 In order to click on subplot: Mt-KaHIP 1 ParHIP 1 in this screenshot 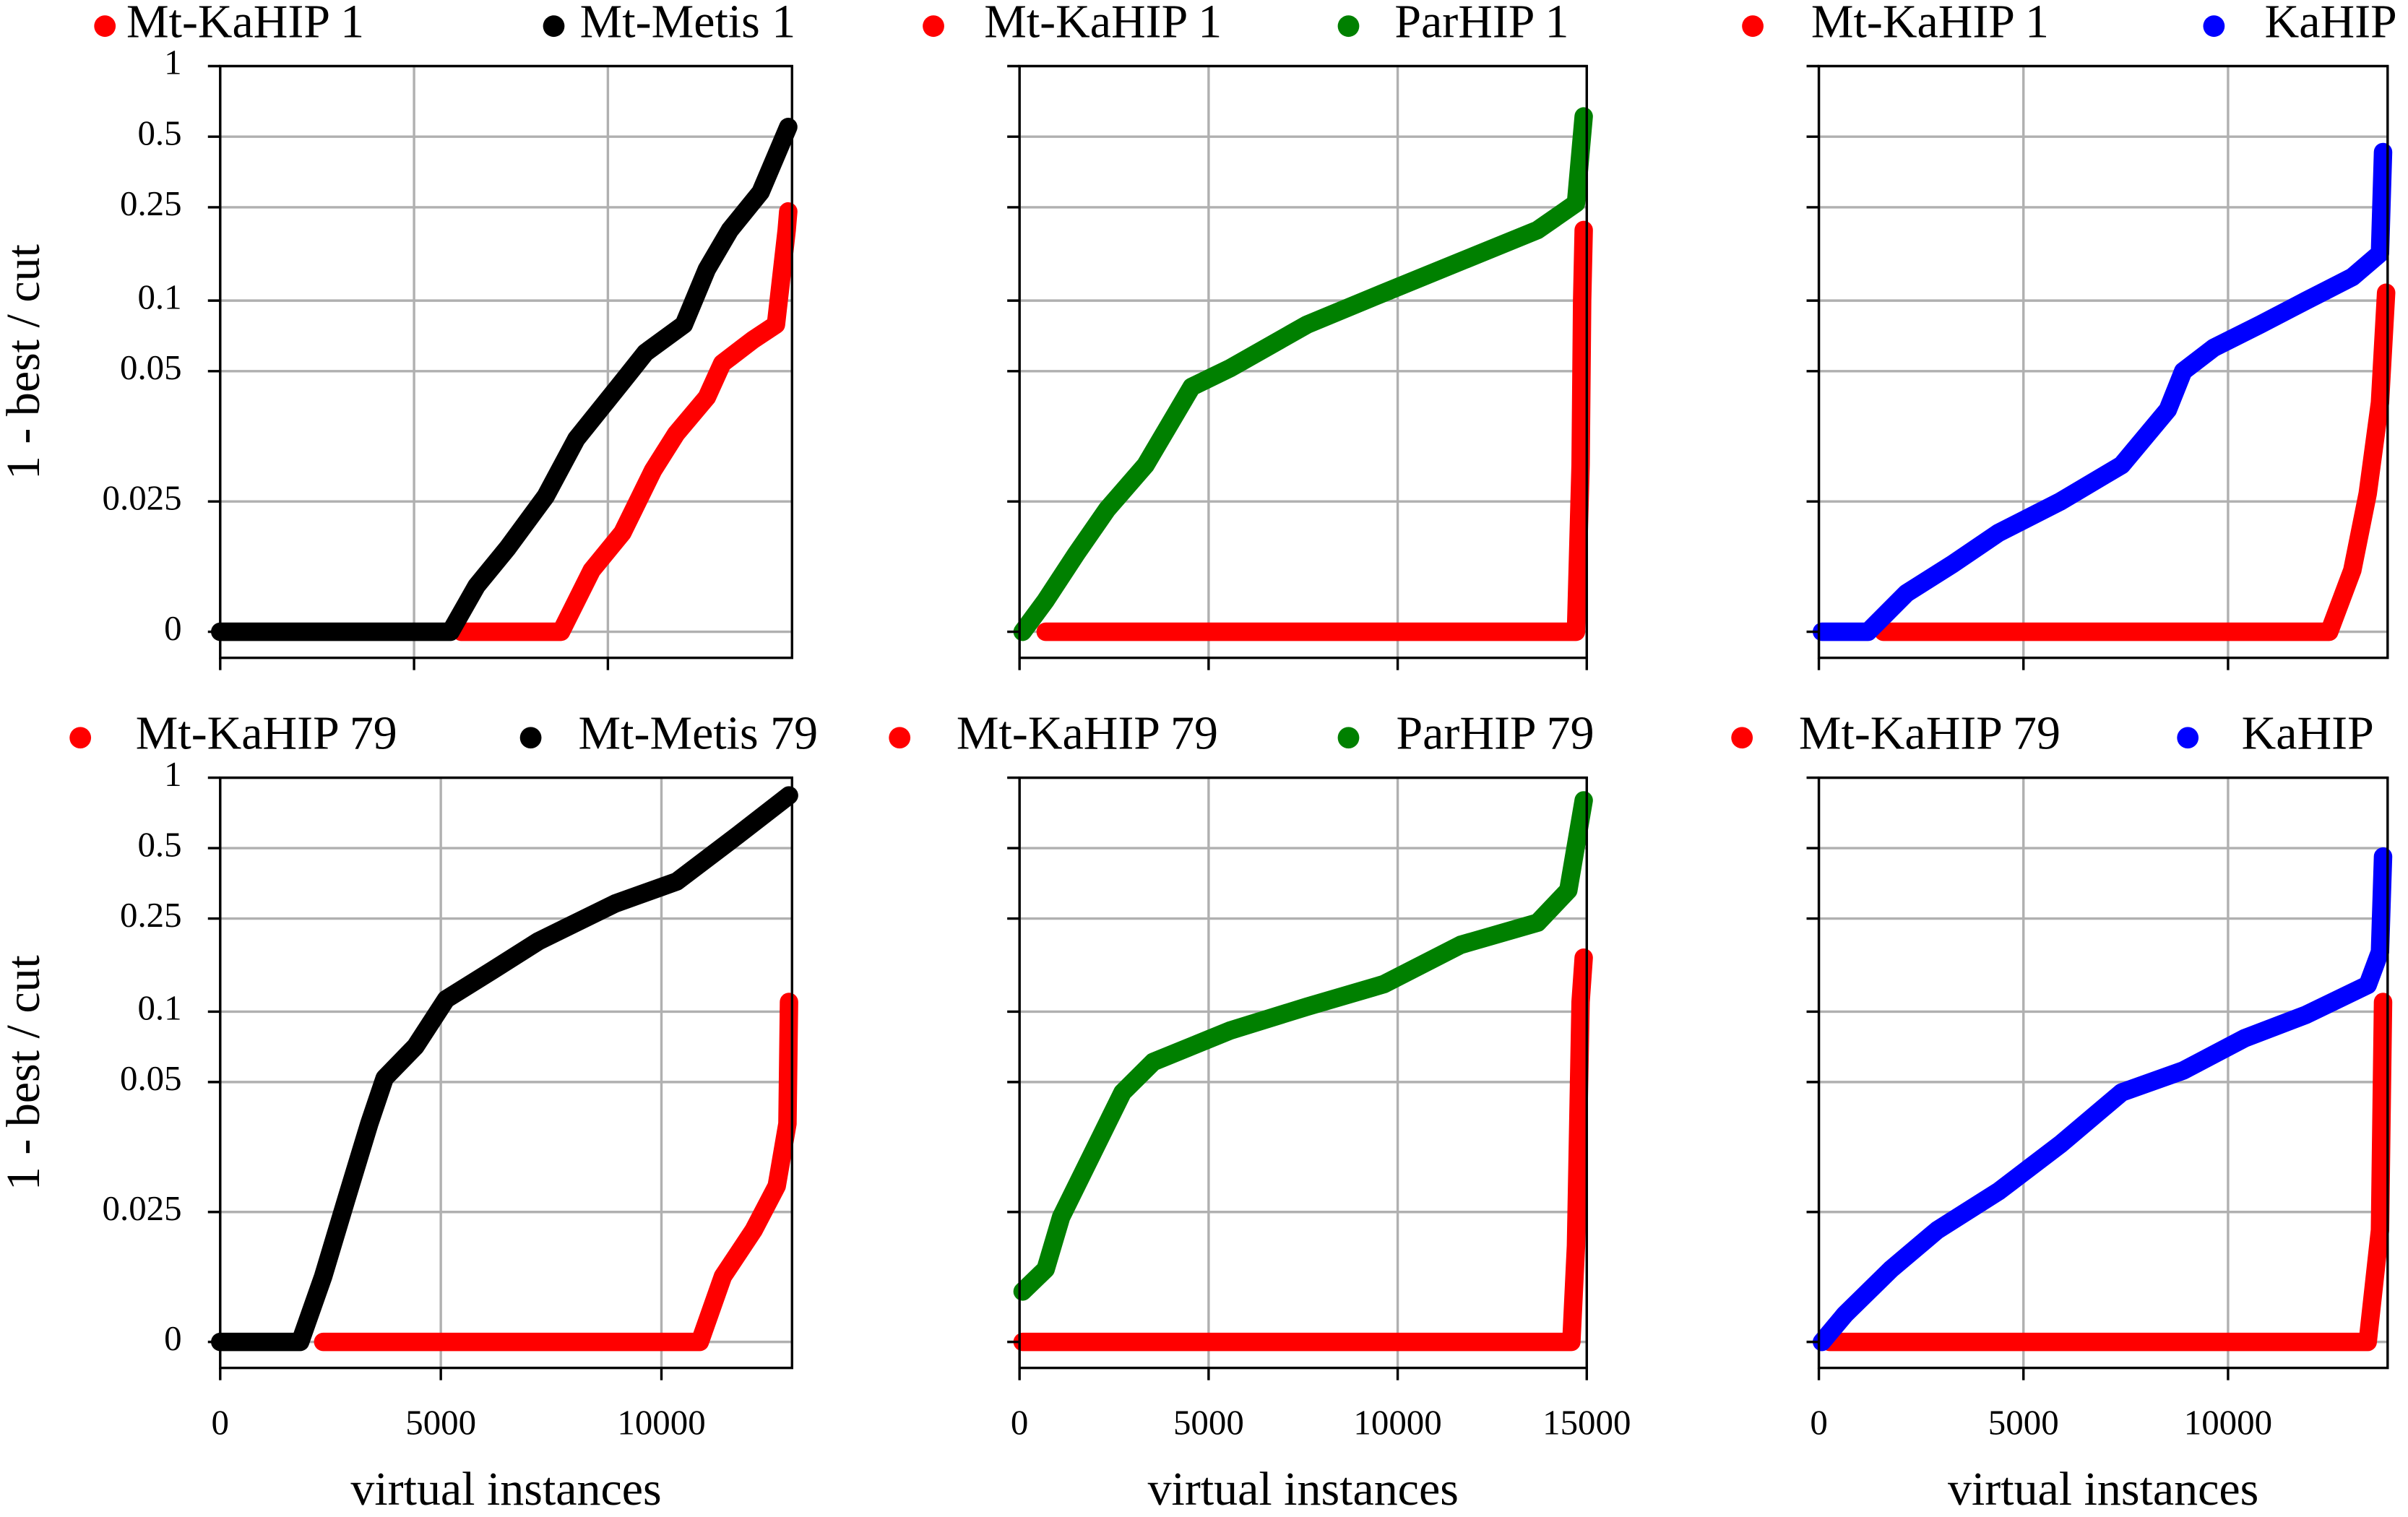, I will do `click(1258, 335)`.